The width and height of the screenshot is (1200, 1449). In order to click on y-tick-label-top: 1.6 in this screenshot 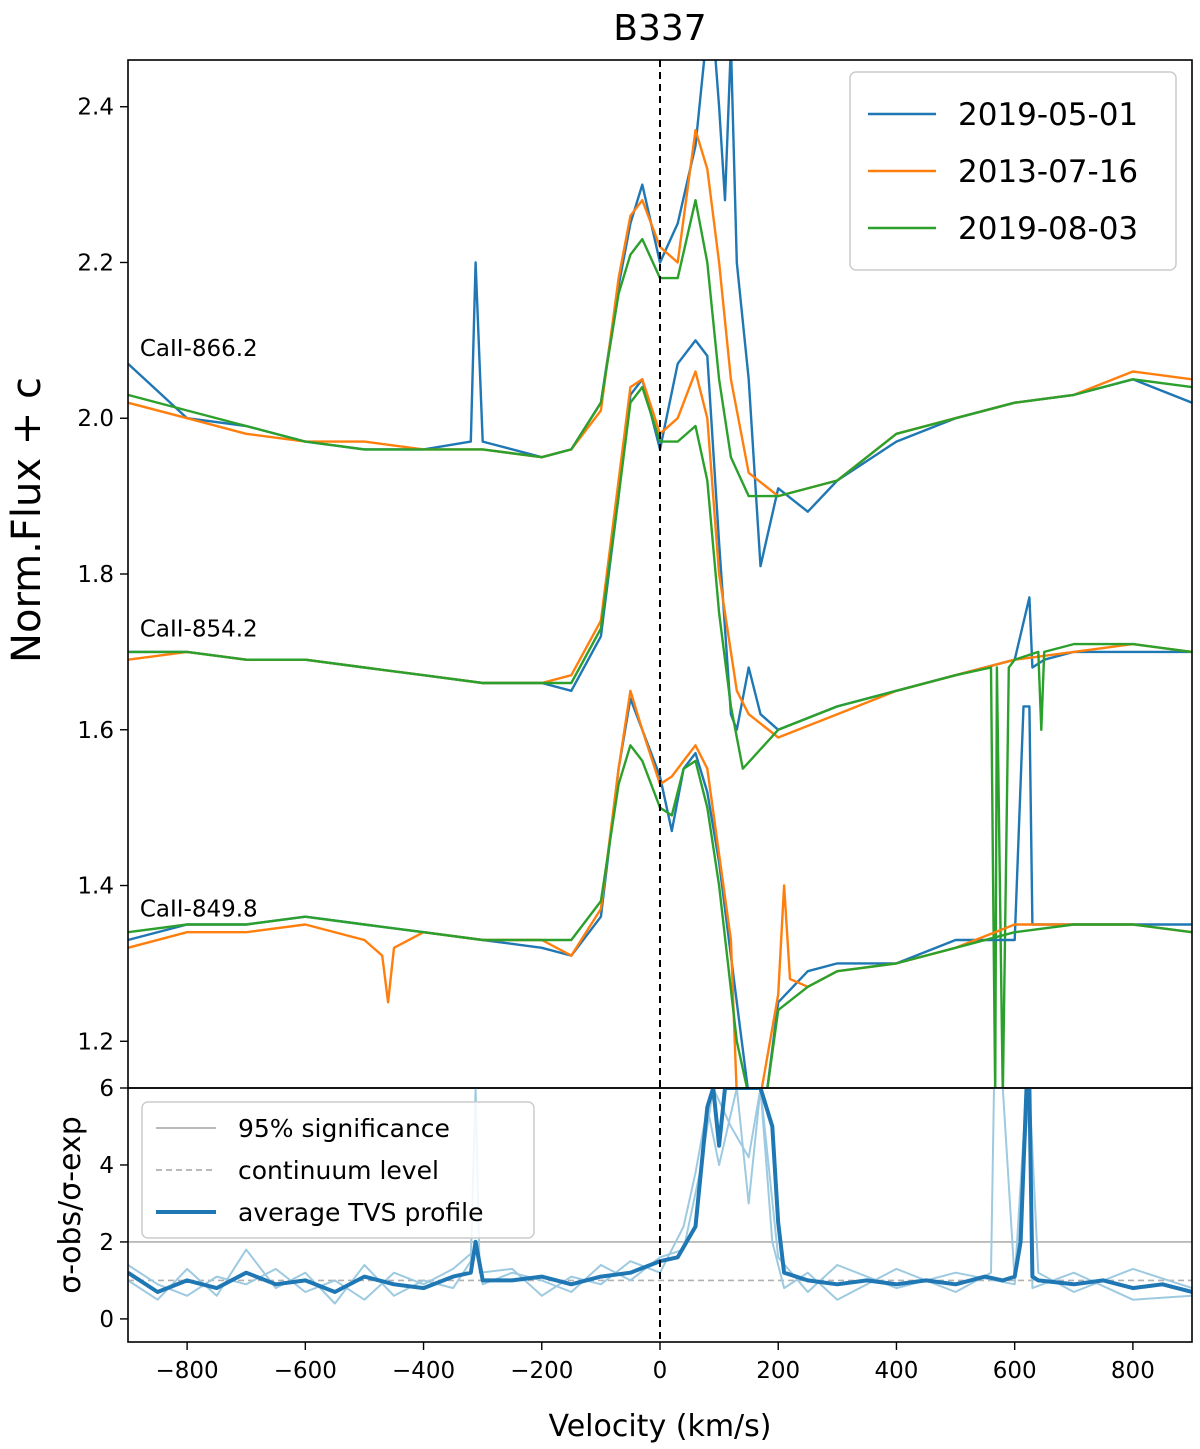, I will do `click(95, 731)`.